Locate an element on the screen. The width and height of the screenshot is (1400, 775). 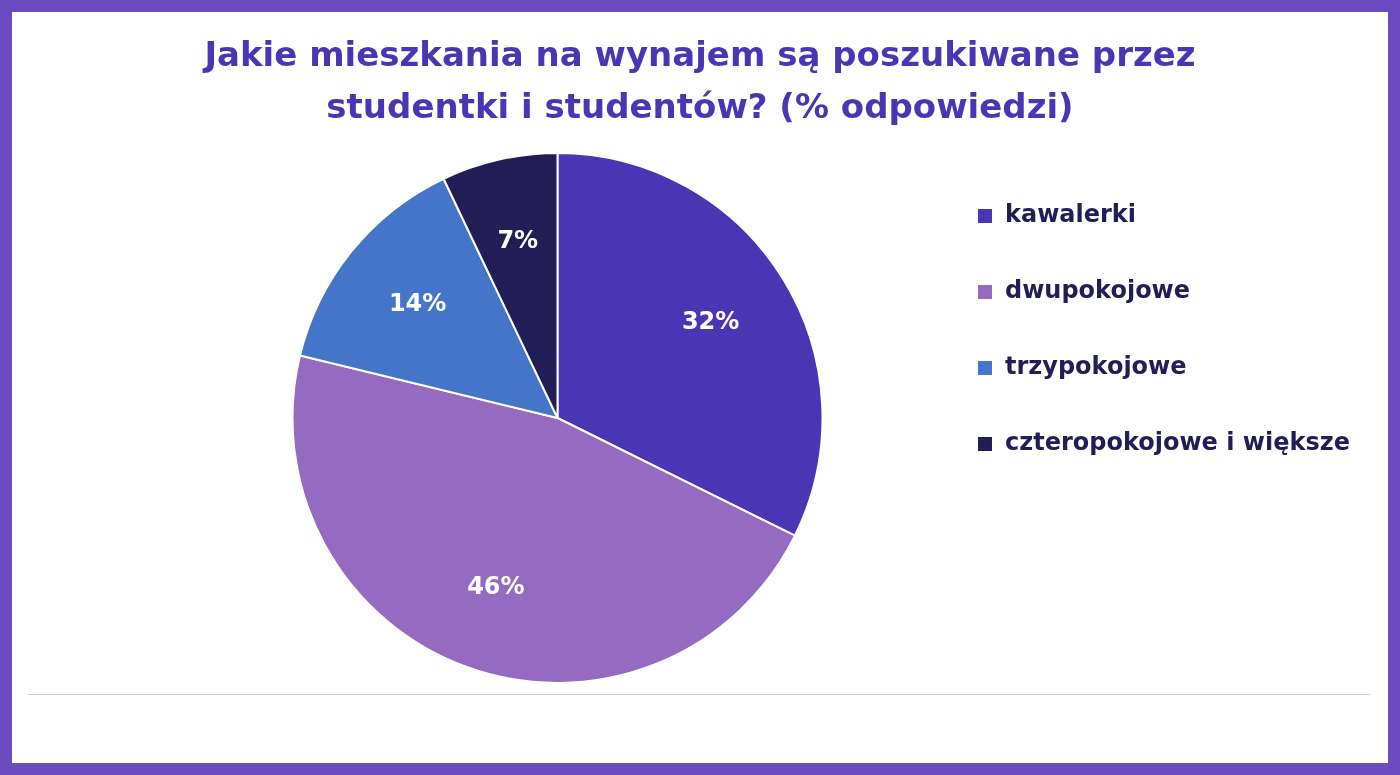
legend-label: dwupokojowe is located at coordinates (1097, 290).